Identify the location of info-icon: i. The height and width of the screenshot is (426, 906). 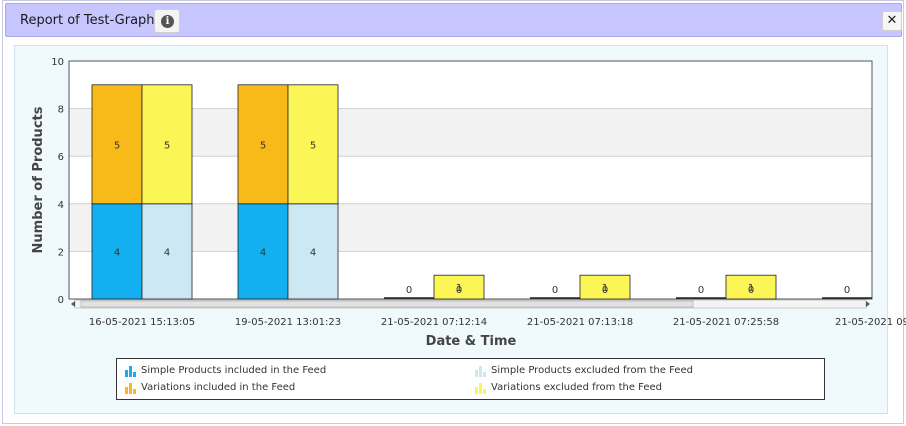
(167, 21).